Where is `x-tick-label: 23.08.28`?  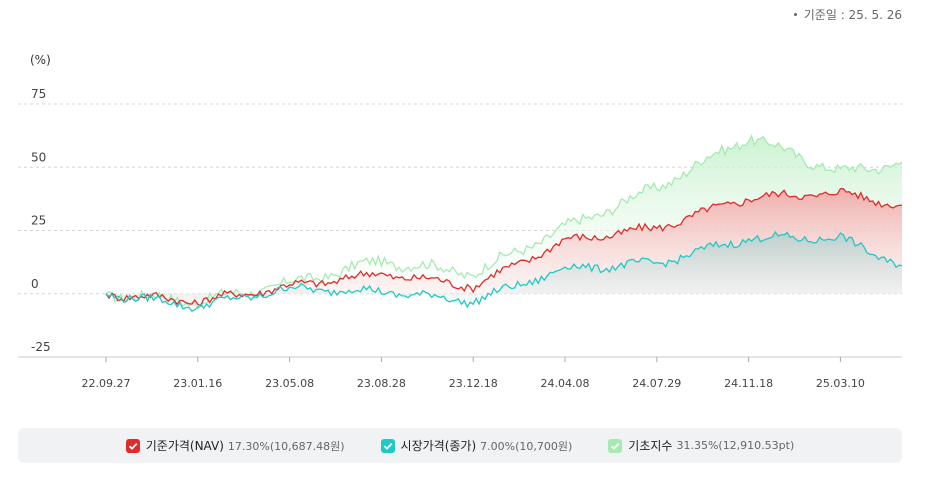 x-tick-label: 23.08.28 is located at coordinates (381, 383).